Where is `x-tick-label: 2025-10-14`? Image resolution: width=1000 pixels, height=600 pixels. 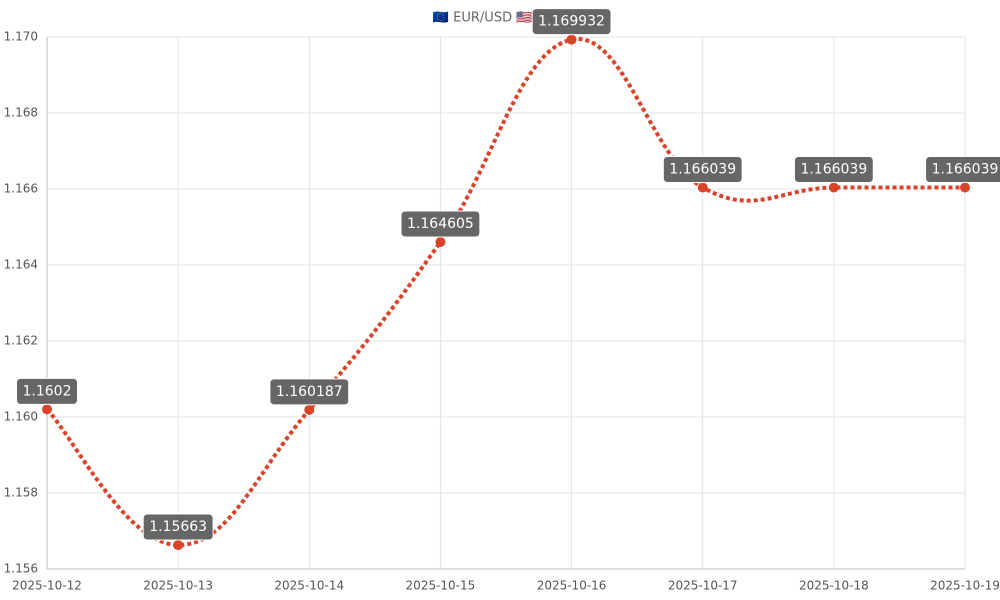
x-tick-label: 2025-10-14 is located at coordinates (309, 586).